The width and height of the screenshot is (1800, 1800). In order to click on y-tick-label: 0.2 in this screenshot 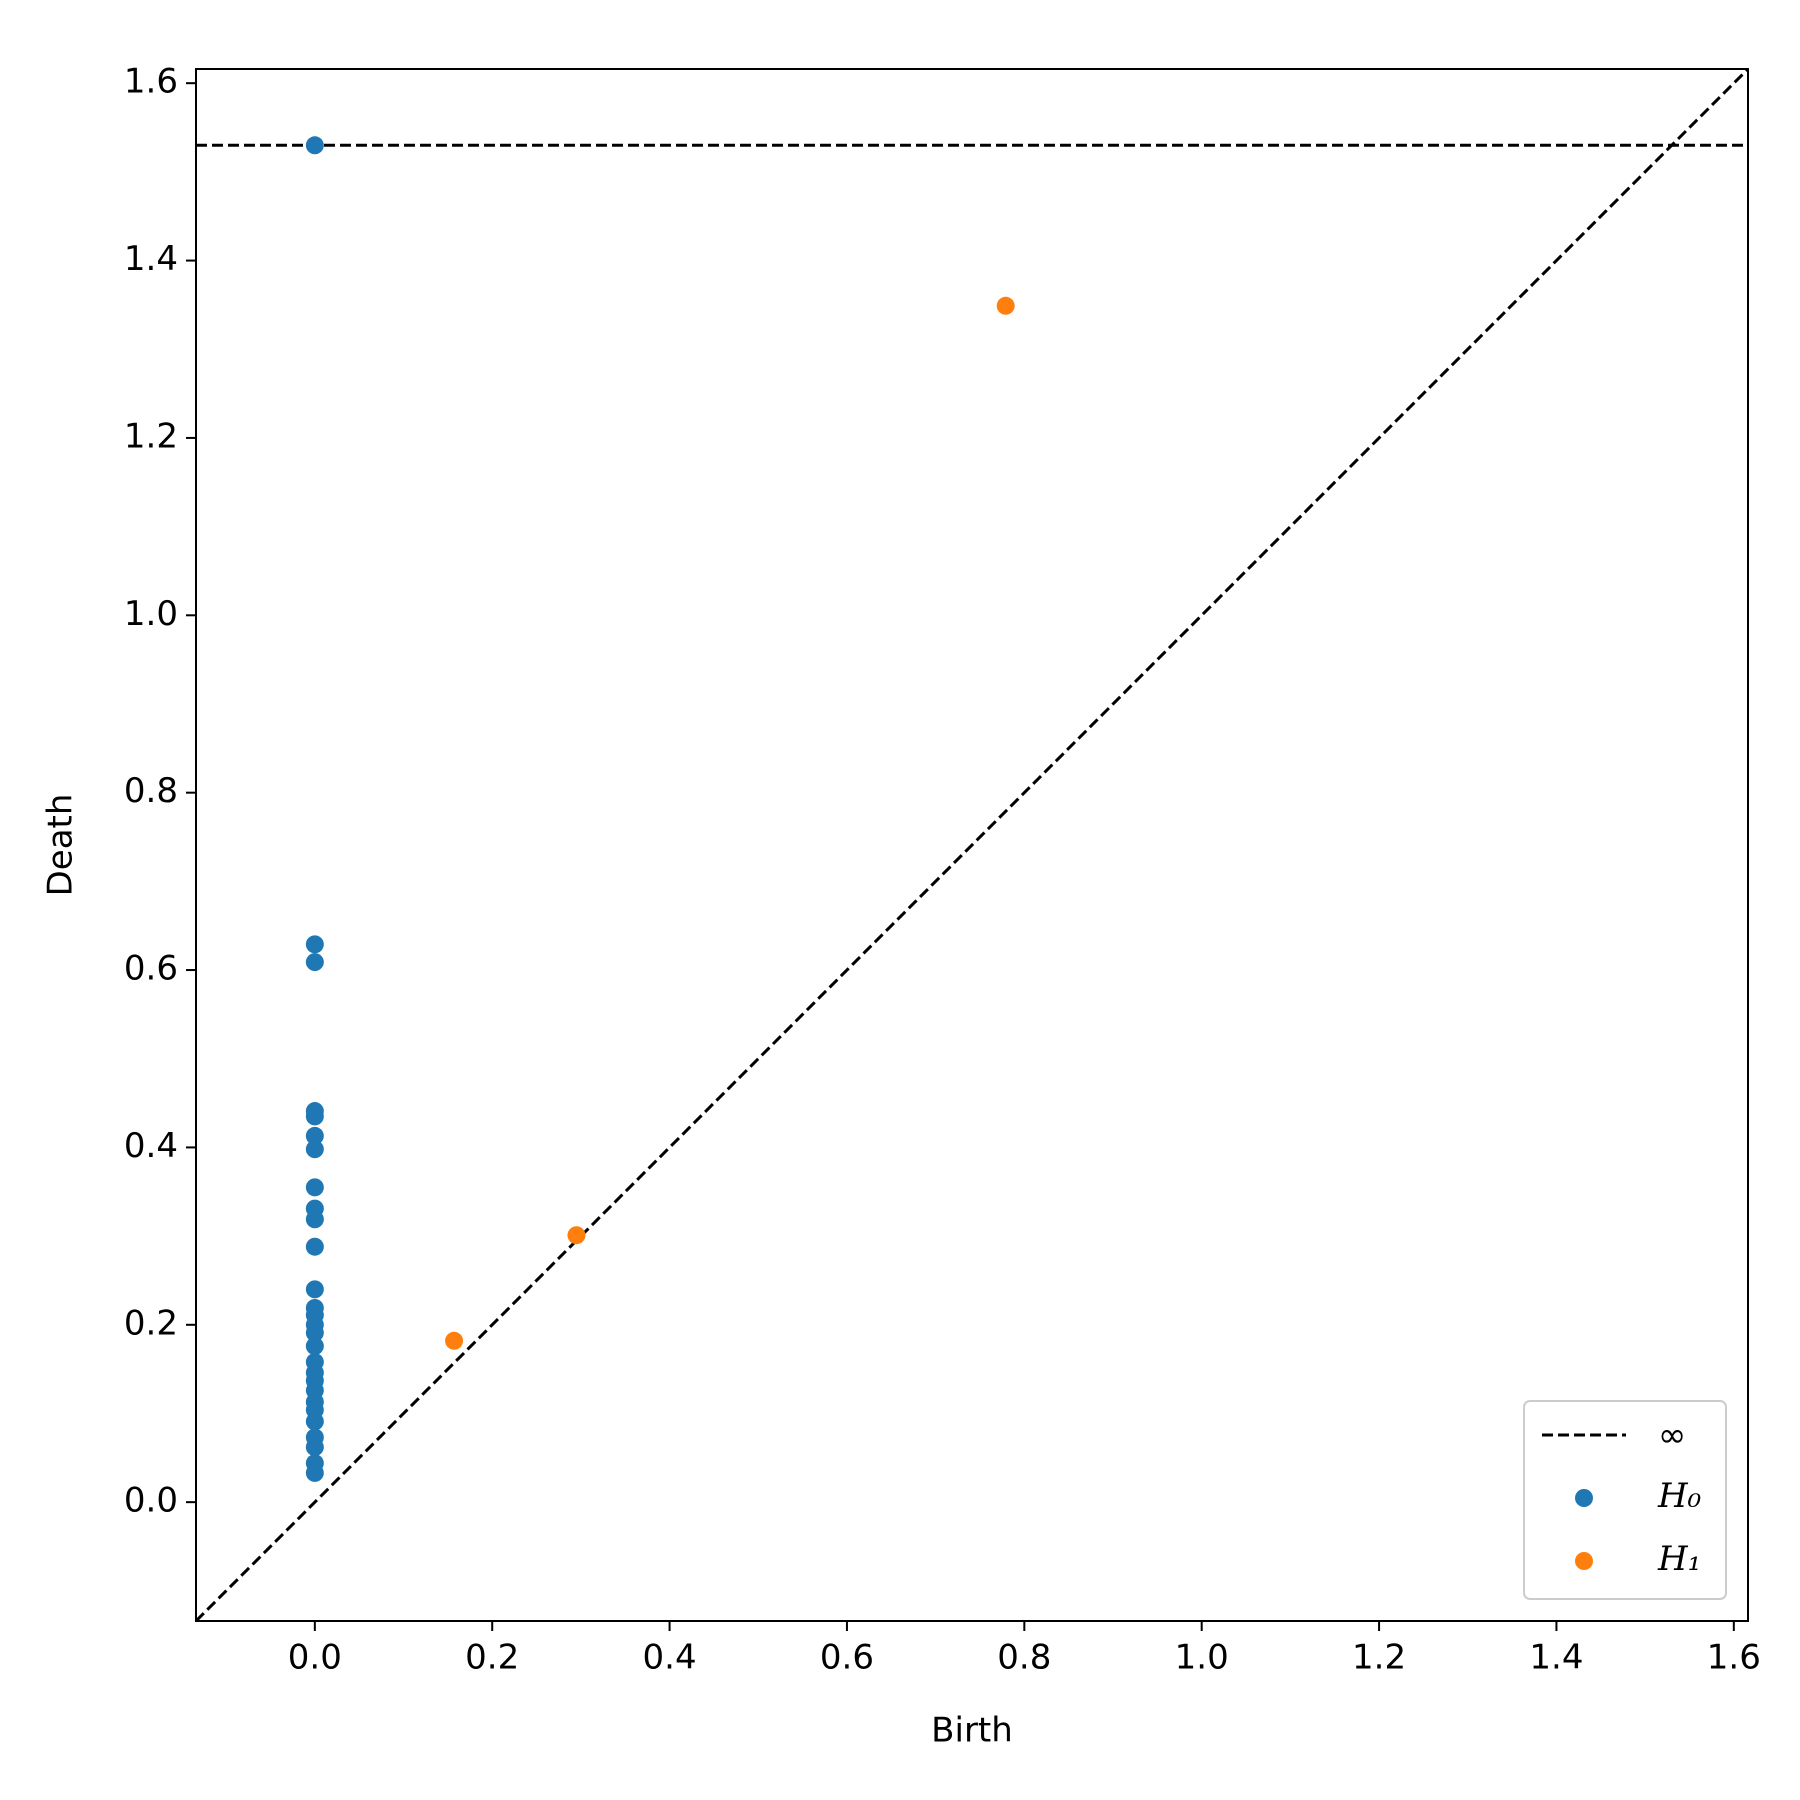, I will do `click(151, 1323)`.